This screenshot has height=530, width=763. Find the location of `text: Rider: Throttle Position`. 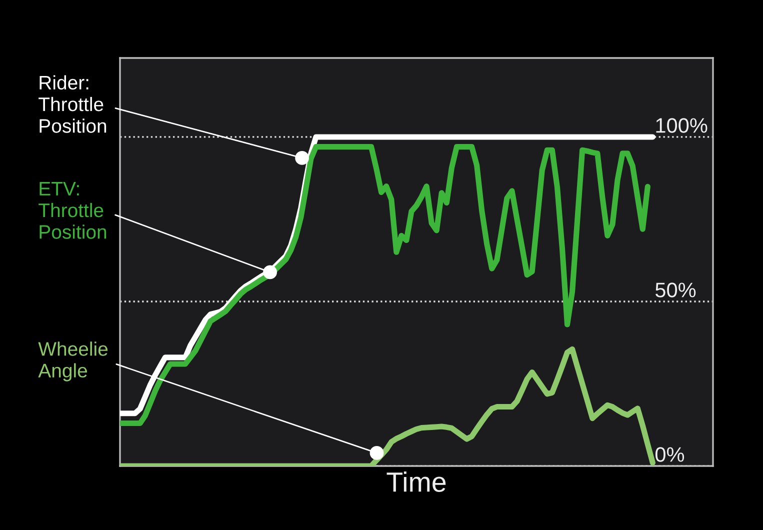

text: Rider: Throttle Position is located at coordinates (72, 104).